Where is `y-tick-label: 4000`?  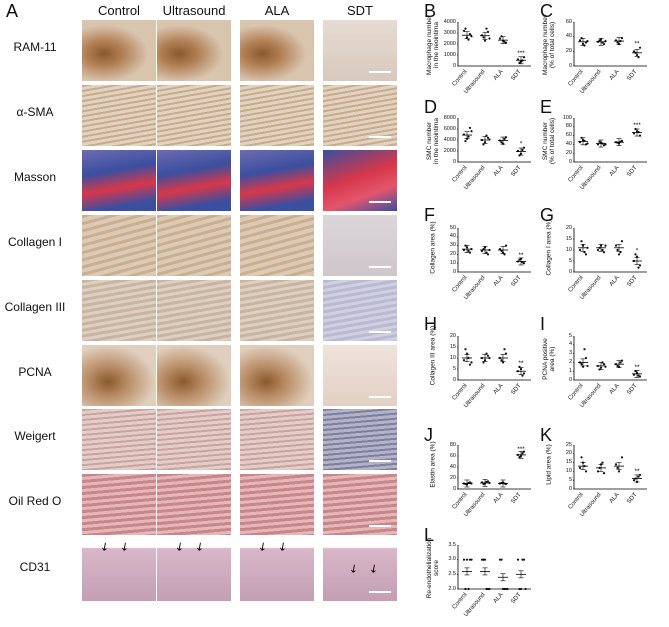 y-tick-label: 4000 is located at coordinates (449, 21).